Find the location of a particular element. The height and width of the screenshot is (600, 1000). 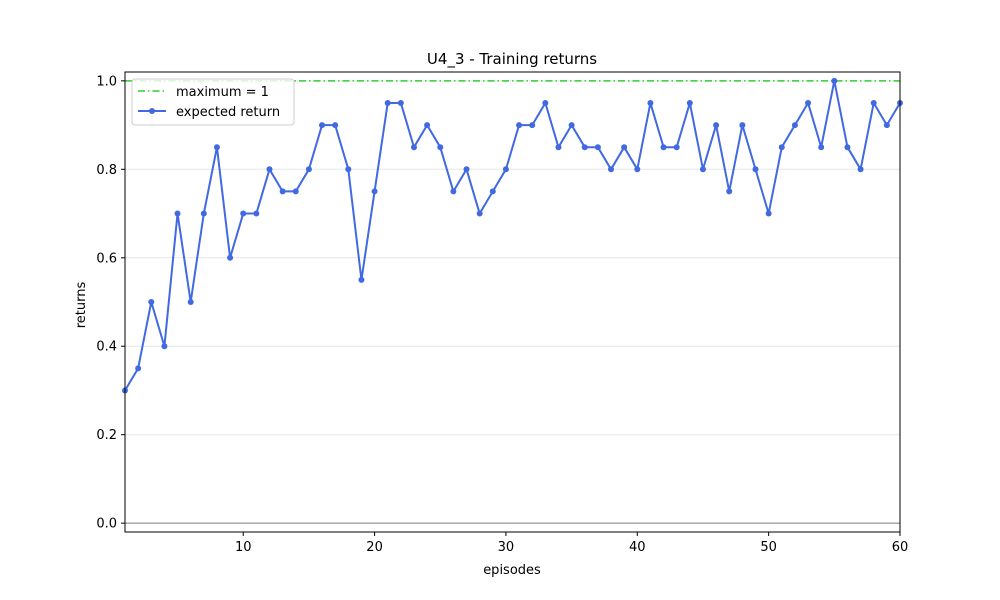

x-axis-ticks: 10 20 30 40 50 60 is located at coordinates (571, 543).